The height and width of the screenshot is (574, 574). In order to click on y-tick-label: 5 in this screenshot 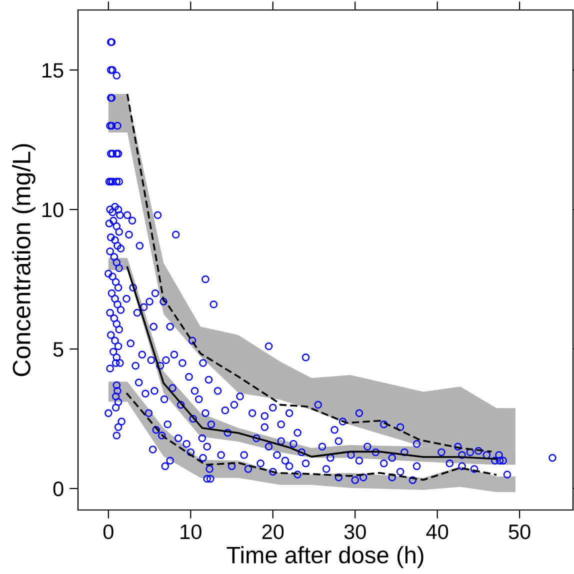, I will do `click(58, 349)`.